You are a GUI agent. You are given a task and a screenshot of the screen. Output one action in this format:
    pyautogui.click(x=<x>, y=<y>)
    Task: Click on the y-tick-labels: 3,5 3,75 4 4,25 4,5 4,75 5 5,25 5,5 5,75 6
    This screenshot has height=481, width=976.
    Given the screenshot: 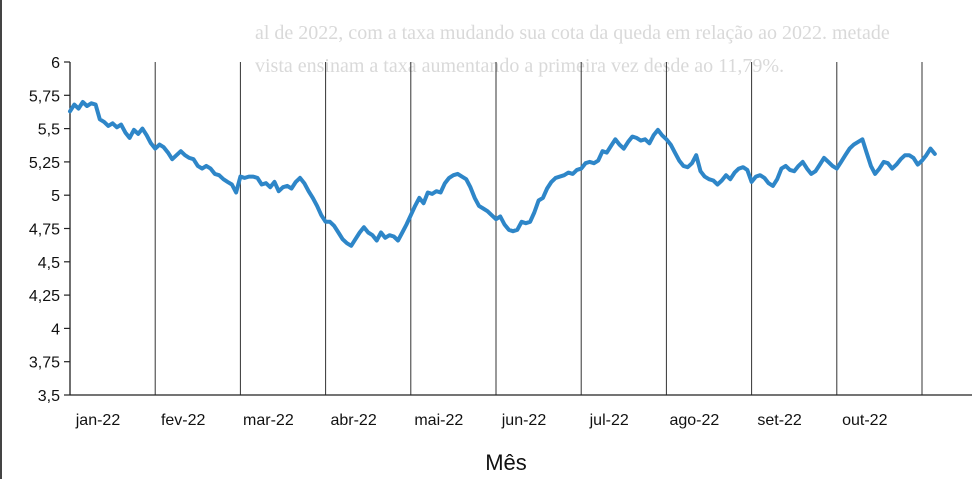 What is the action you would take?
    pyautogui.click(x=44, y=230)
    